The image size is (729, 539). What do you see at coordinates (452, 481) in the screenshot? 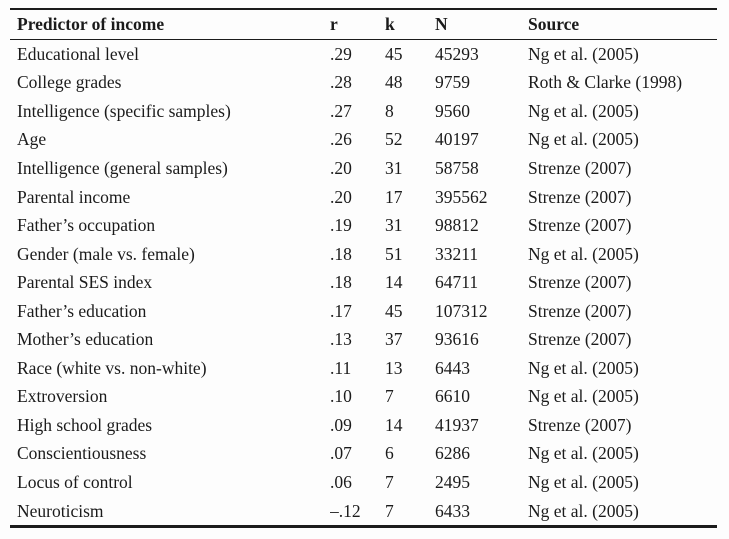
I see `cell-n: 2495` at bounding box center [452, 481].